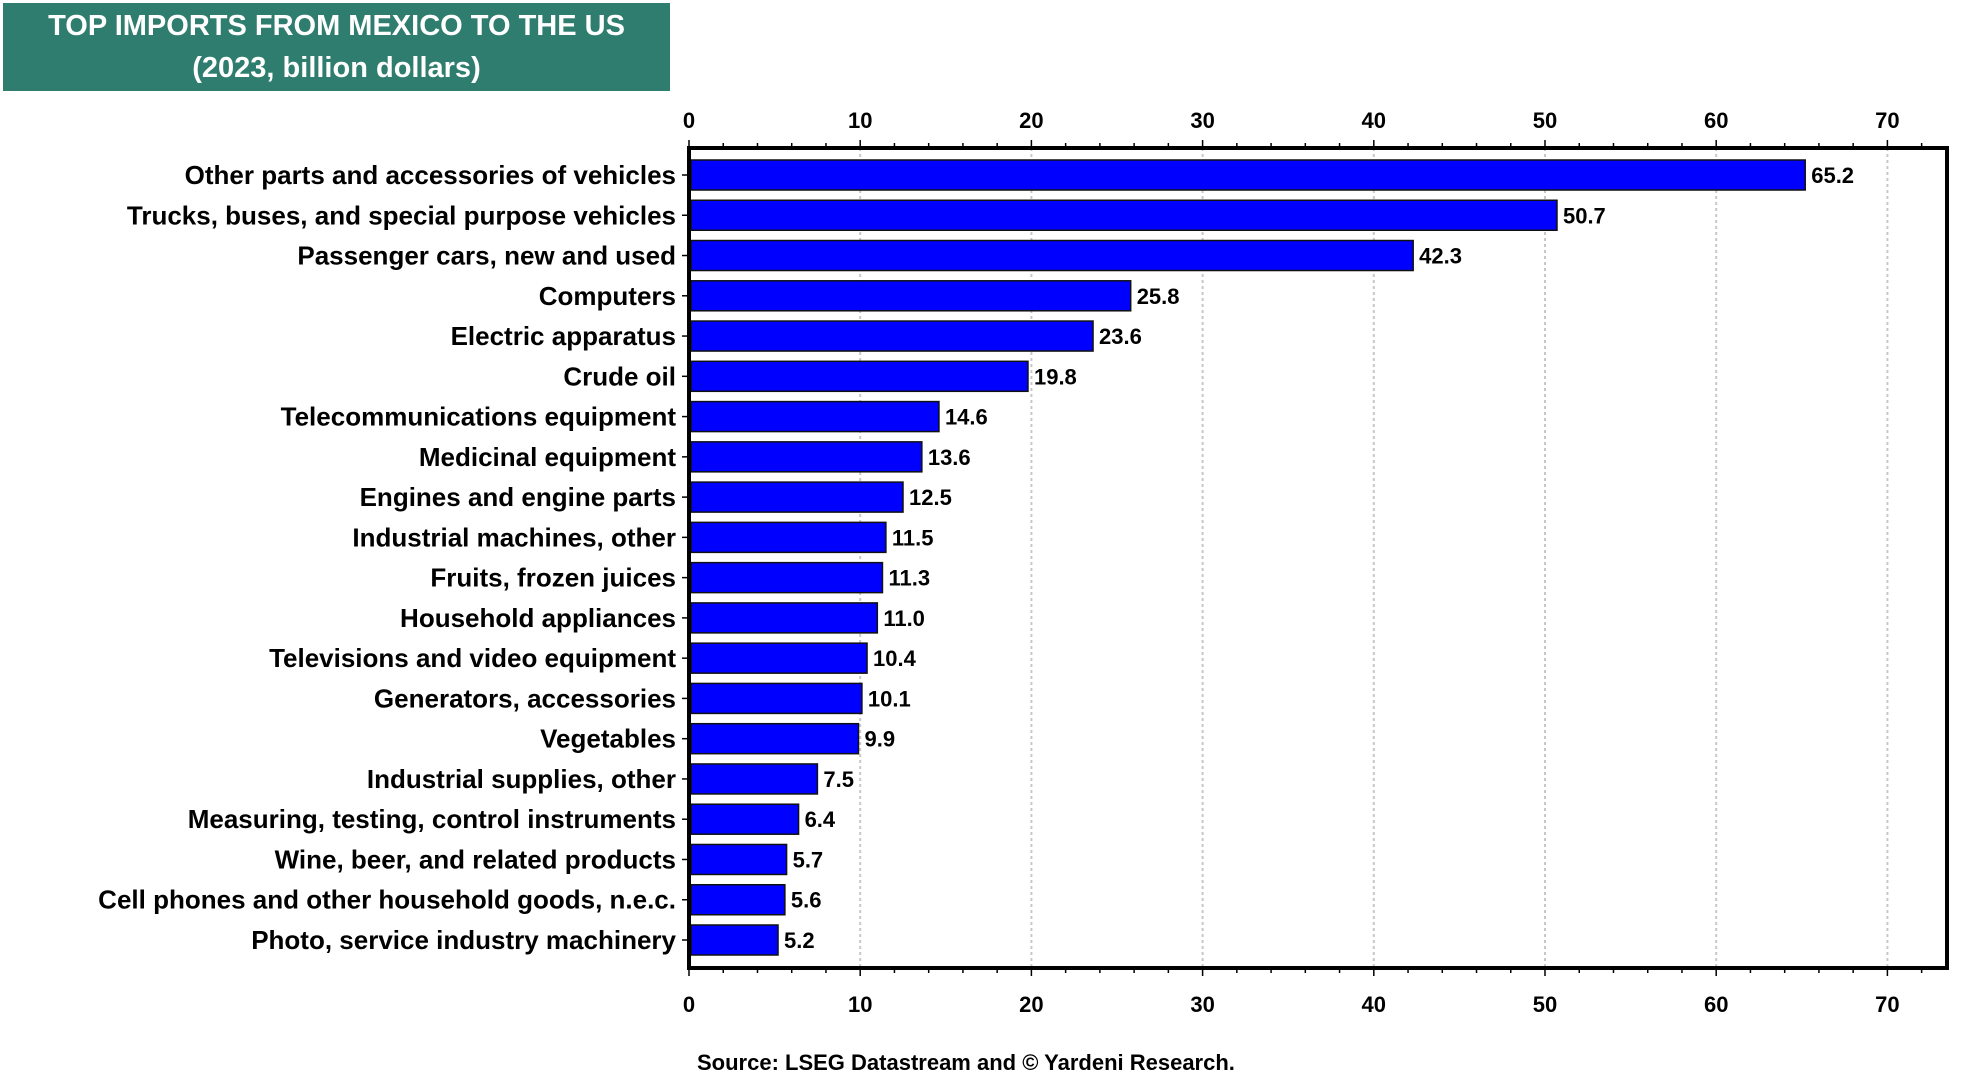 The height and width of the screenshot is (1080, 1980). What do you see at coordinates (1202, 1004) in the screenshot?
I see `x-tick-label-bottom: 30` at bounding box center [1202, 1004].